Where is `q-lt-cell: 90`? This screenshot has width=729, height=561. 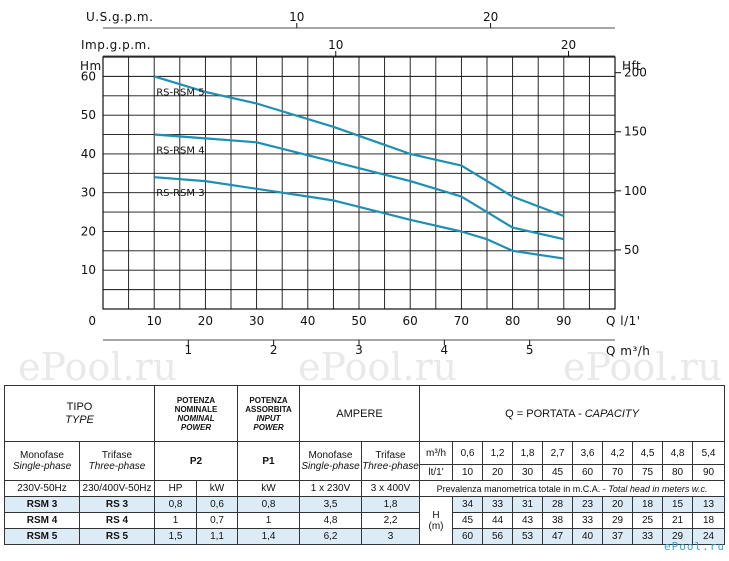 q-lt-cell: 90 is located at coordinates (709, 472).